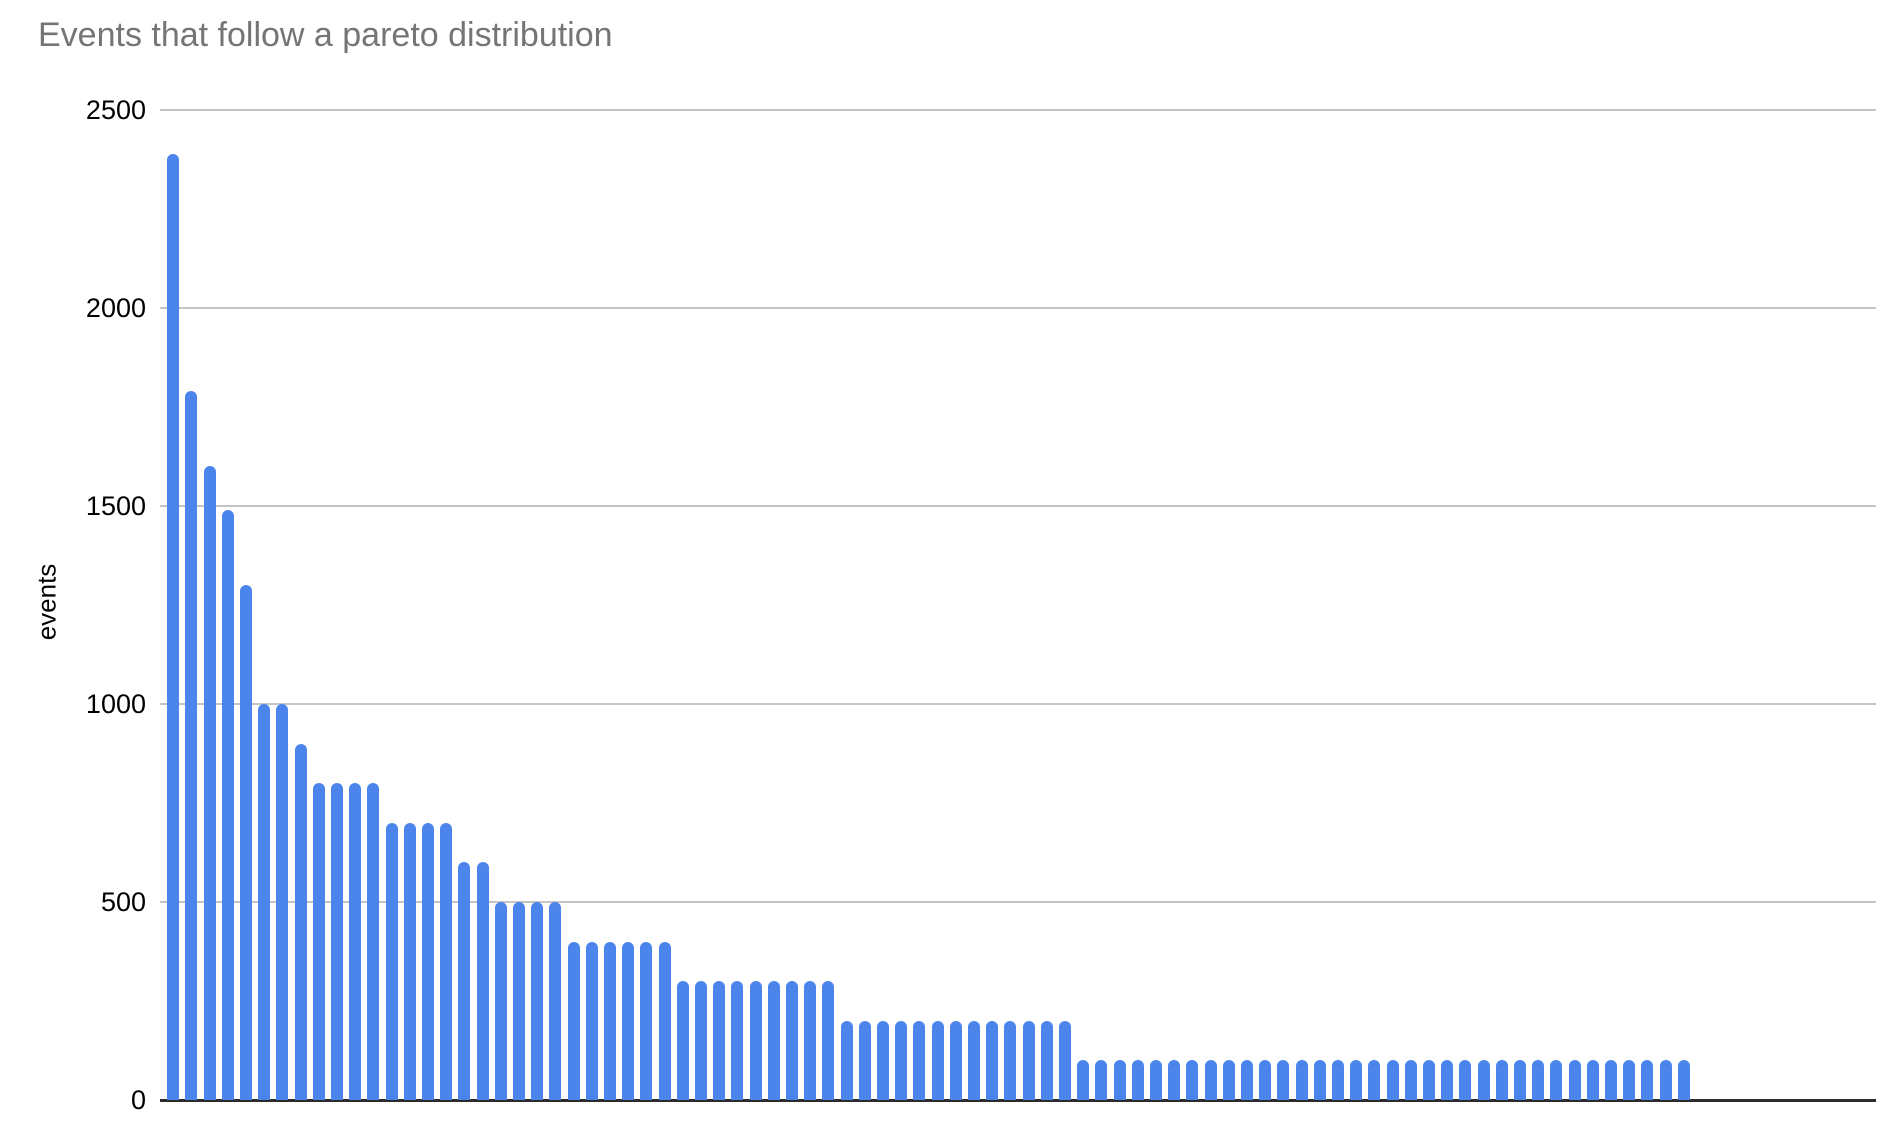 The width and height of the screenshot is (1904, 1136). What do you see at coordinates (115, 308) in the screenshot?
I see `y-tick-label: 2000` at bounding box center [115, 308].